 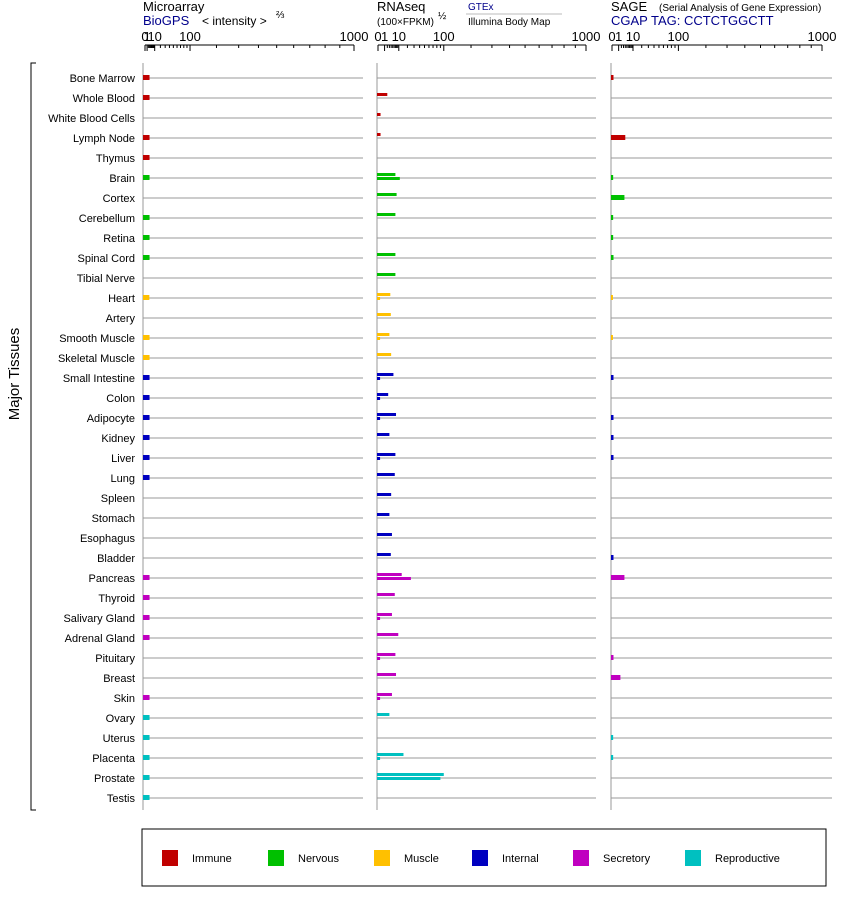 I want to click on tissue-label: Colon, so click(x=120, y=399).